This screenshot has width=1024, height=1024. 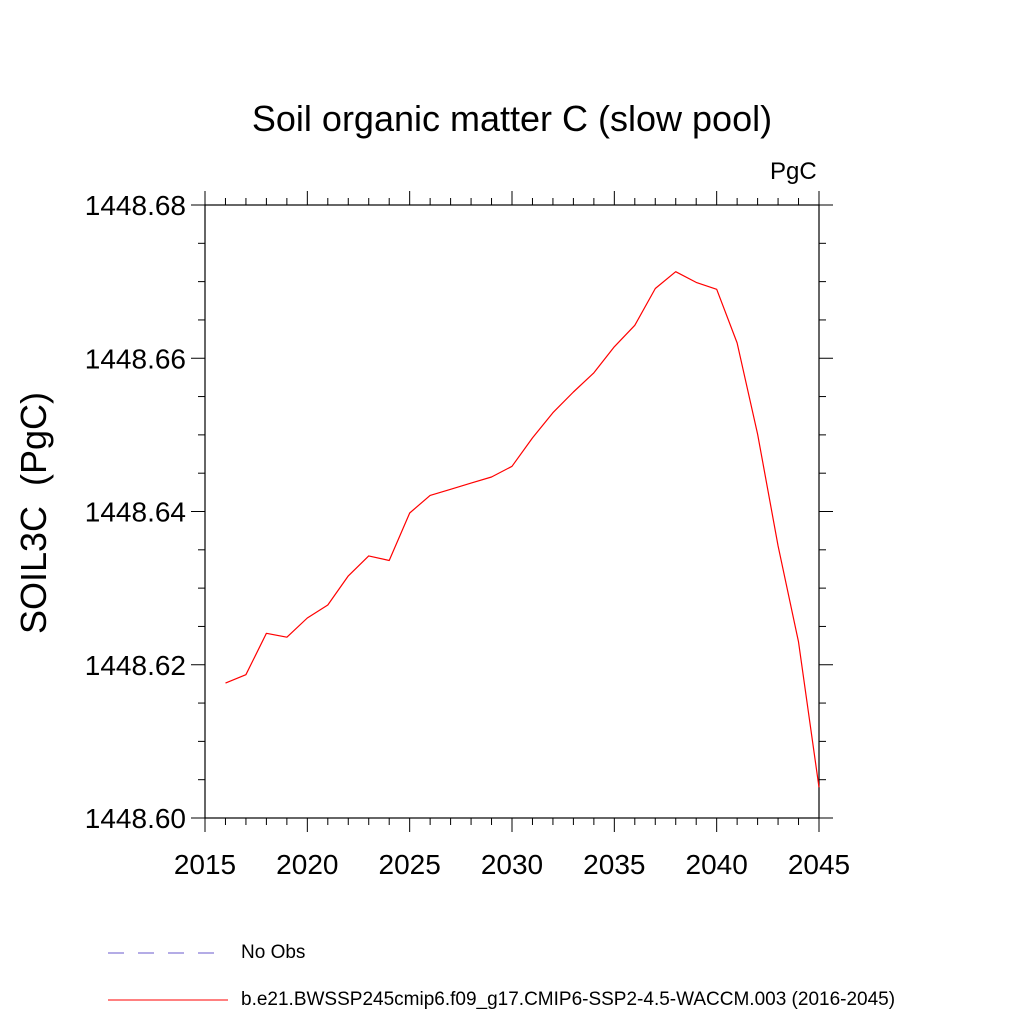 I want to click on y-tick-label: 1448.64, so click(x=135, y=512).